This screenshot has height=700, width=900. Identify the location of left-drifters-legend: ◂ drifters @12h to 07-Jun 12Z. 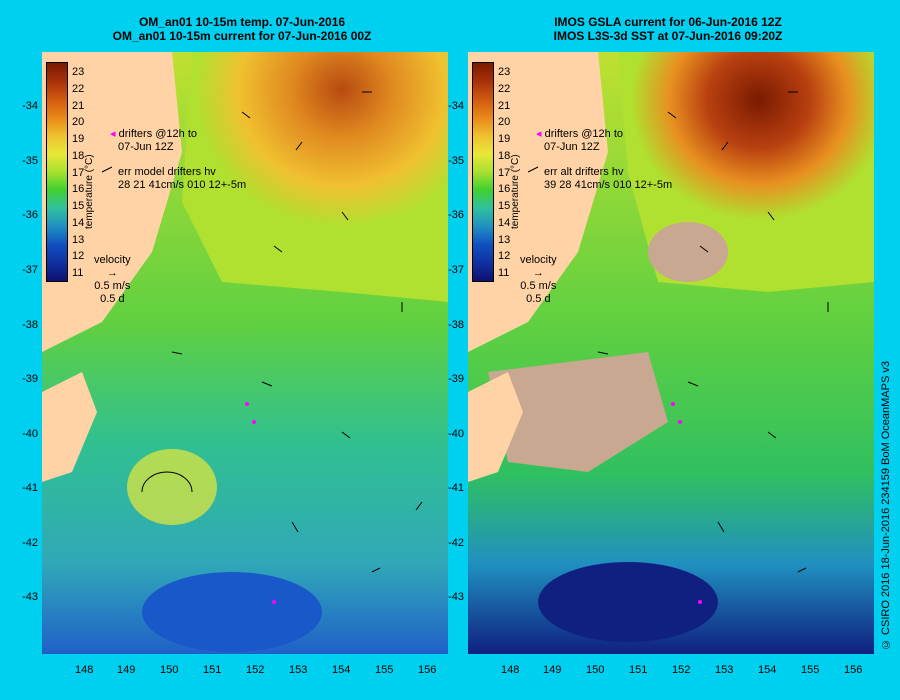
(153, 141).